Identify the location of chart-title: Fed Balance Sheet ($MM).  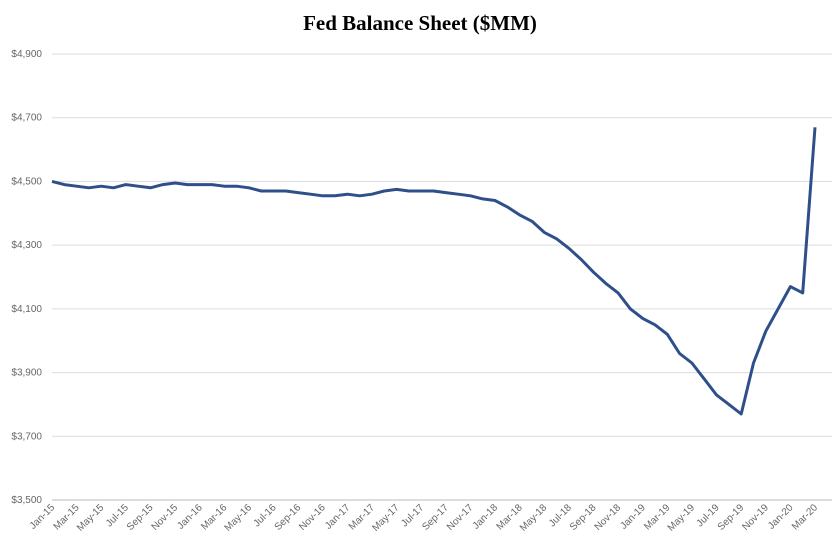
(420, 23).